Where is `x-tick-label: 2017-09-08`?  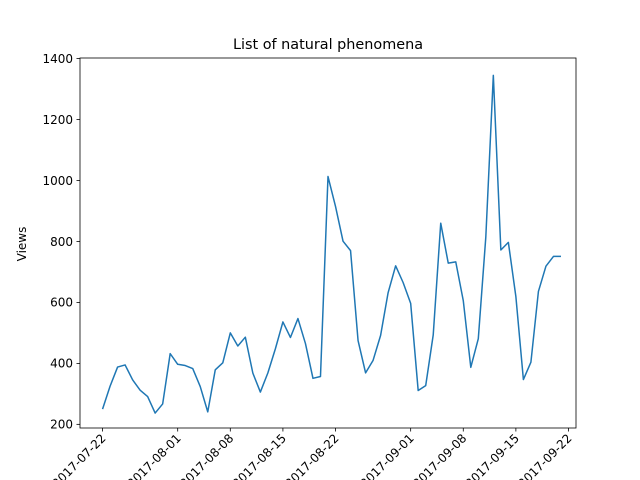 x-tick-label: 2017-09-08 is located at coordinates (439, 455).